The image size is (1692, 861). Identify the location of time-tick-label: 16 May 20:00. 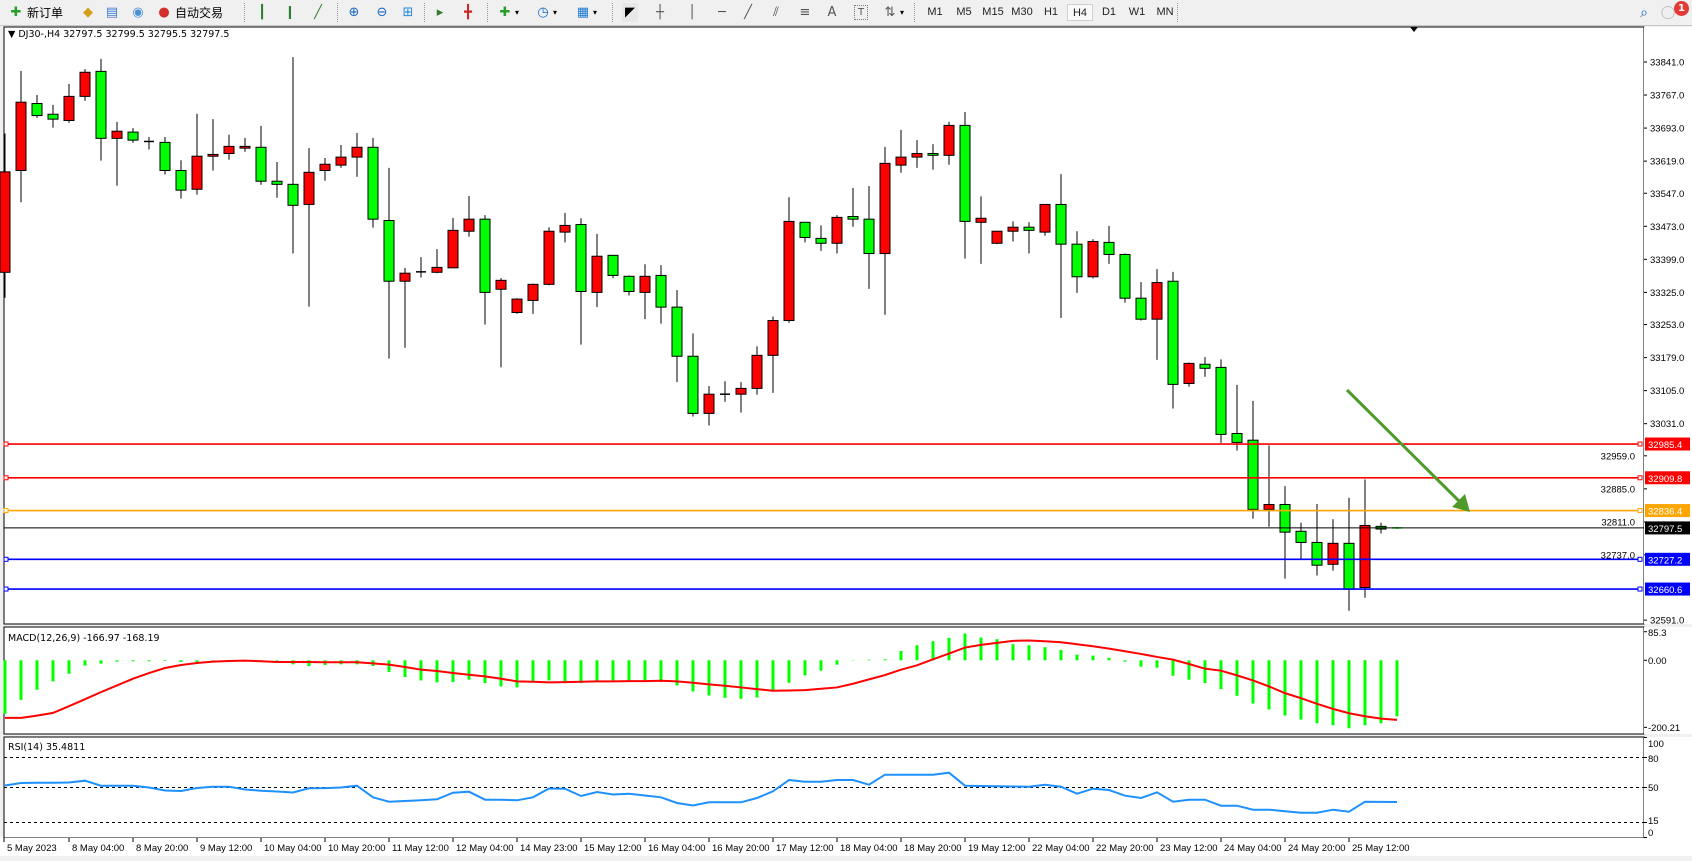
(741, 848).